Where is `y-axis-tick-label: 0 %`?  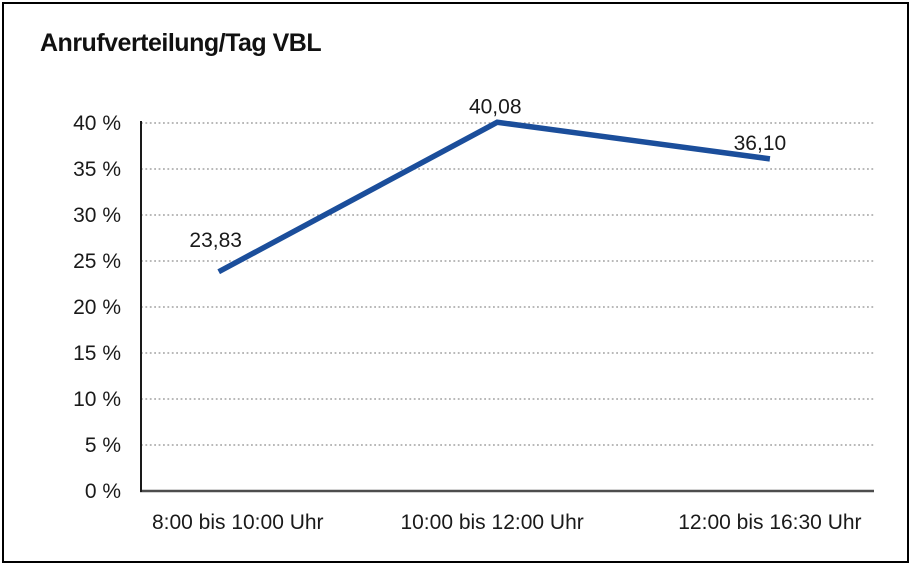 y-axis-tick-label: 0 % is located at coordinates (103, 491).